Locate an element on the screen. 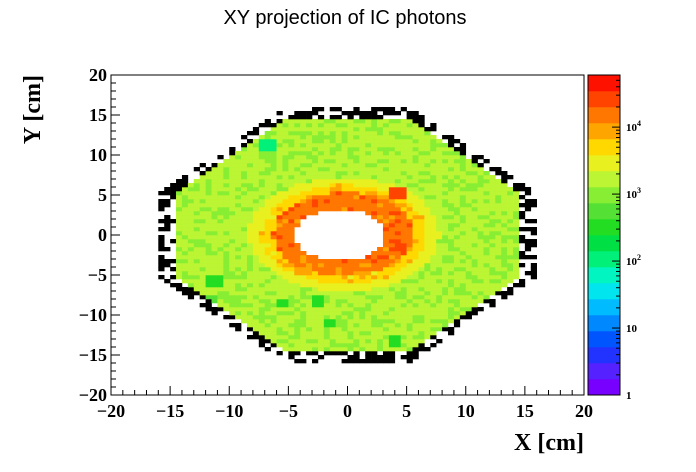 This screenshot has height=472, width=696. y-tick-label: 10 is located at coordinates (98, 155).